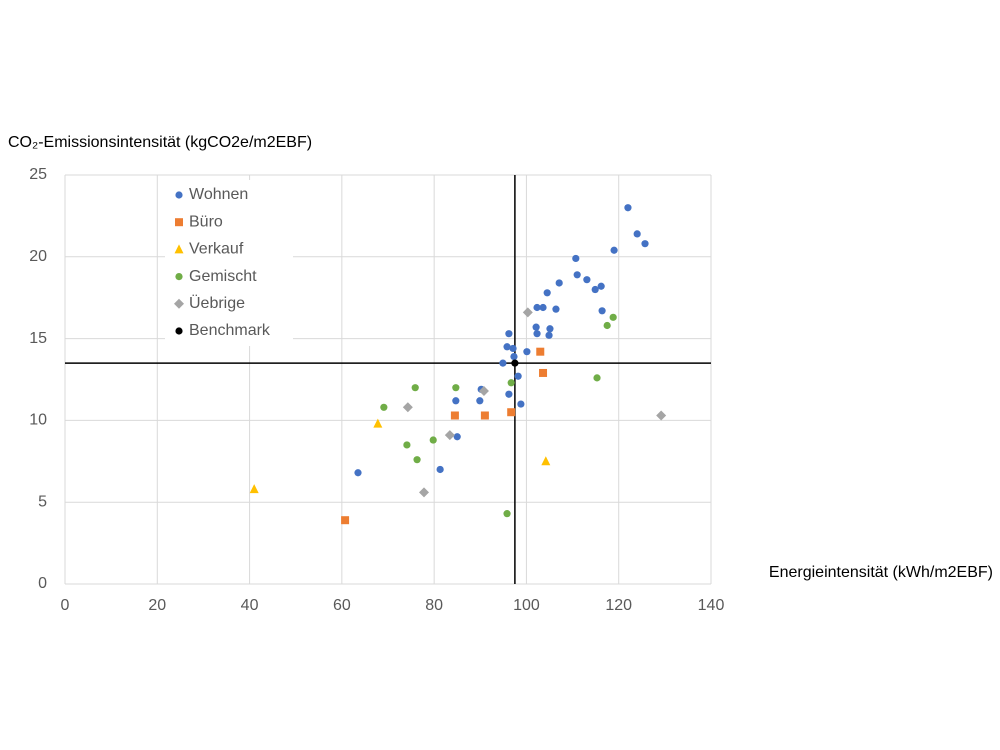 This screenshot has width=1000, height=750. I want to click on legend-label: Verkauf, so click(216, 249).